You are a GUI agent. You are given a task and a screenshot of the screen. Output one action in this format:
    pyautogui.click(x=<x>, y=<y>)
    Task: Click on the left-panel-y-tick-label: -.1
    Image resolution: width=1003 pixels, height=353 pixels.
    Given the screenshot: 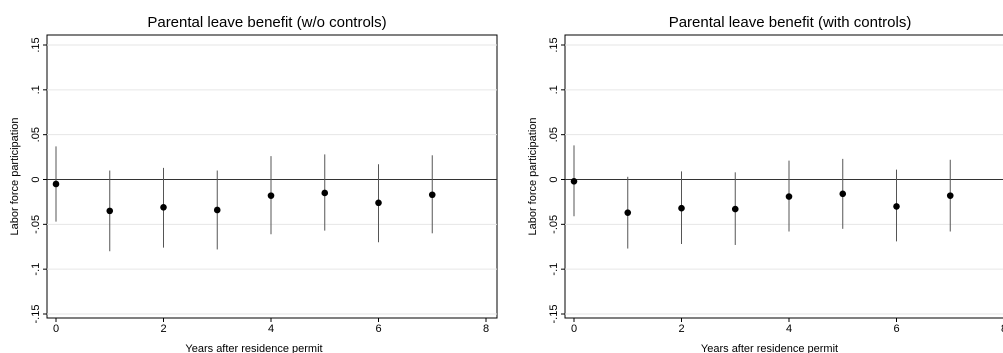 What is the action you would take?
    pyautogui.click(x=36, y=269)
    